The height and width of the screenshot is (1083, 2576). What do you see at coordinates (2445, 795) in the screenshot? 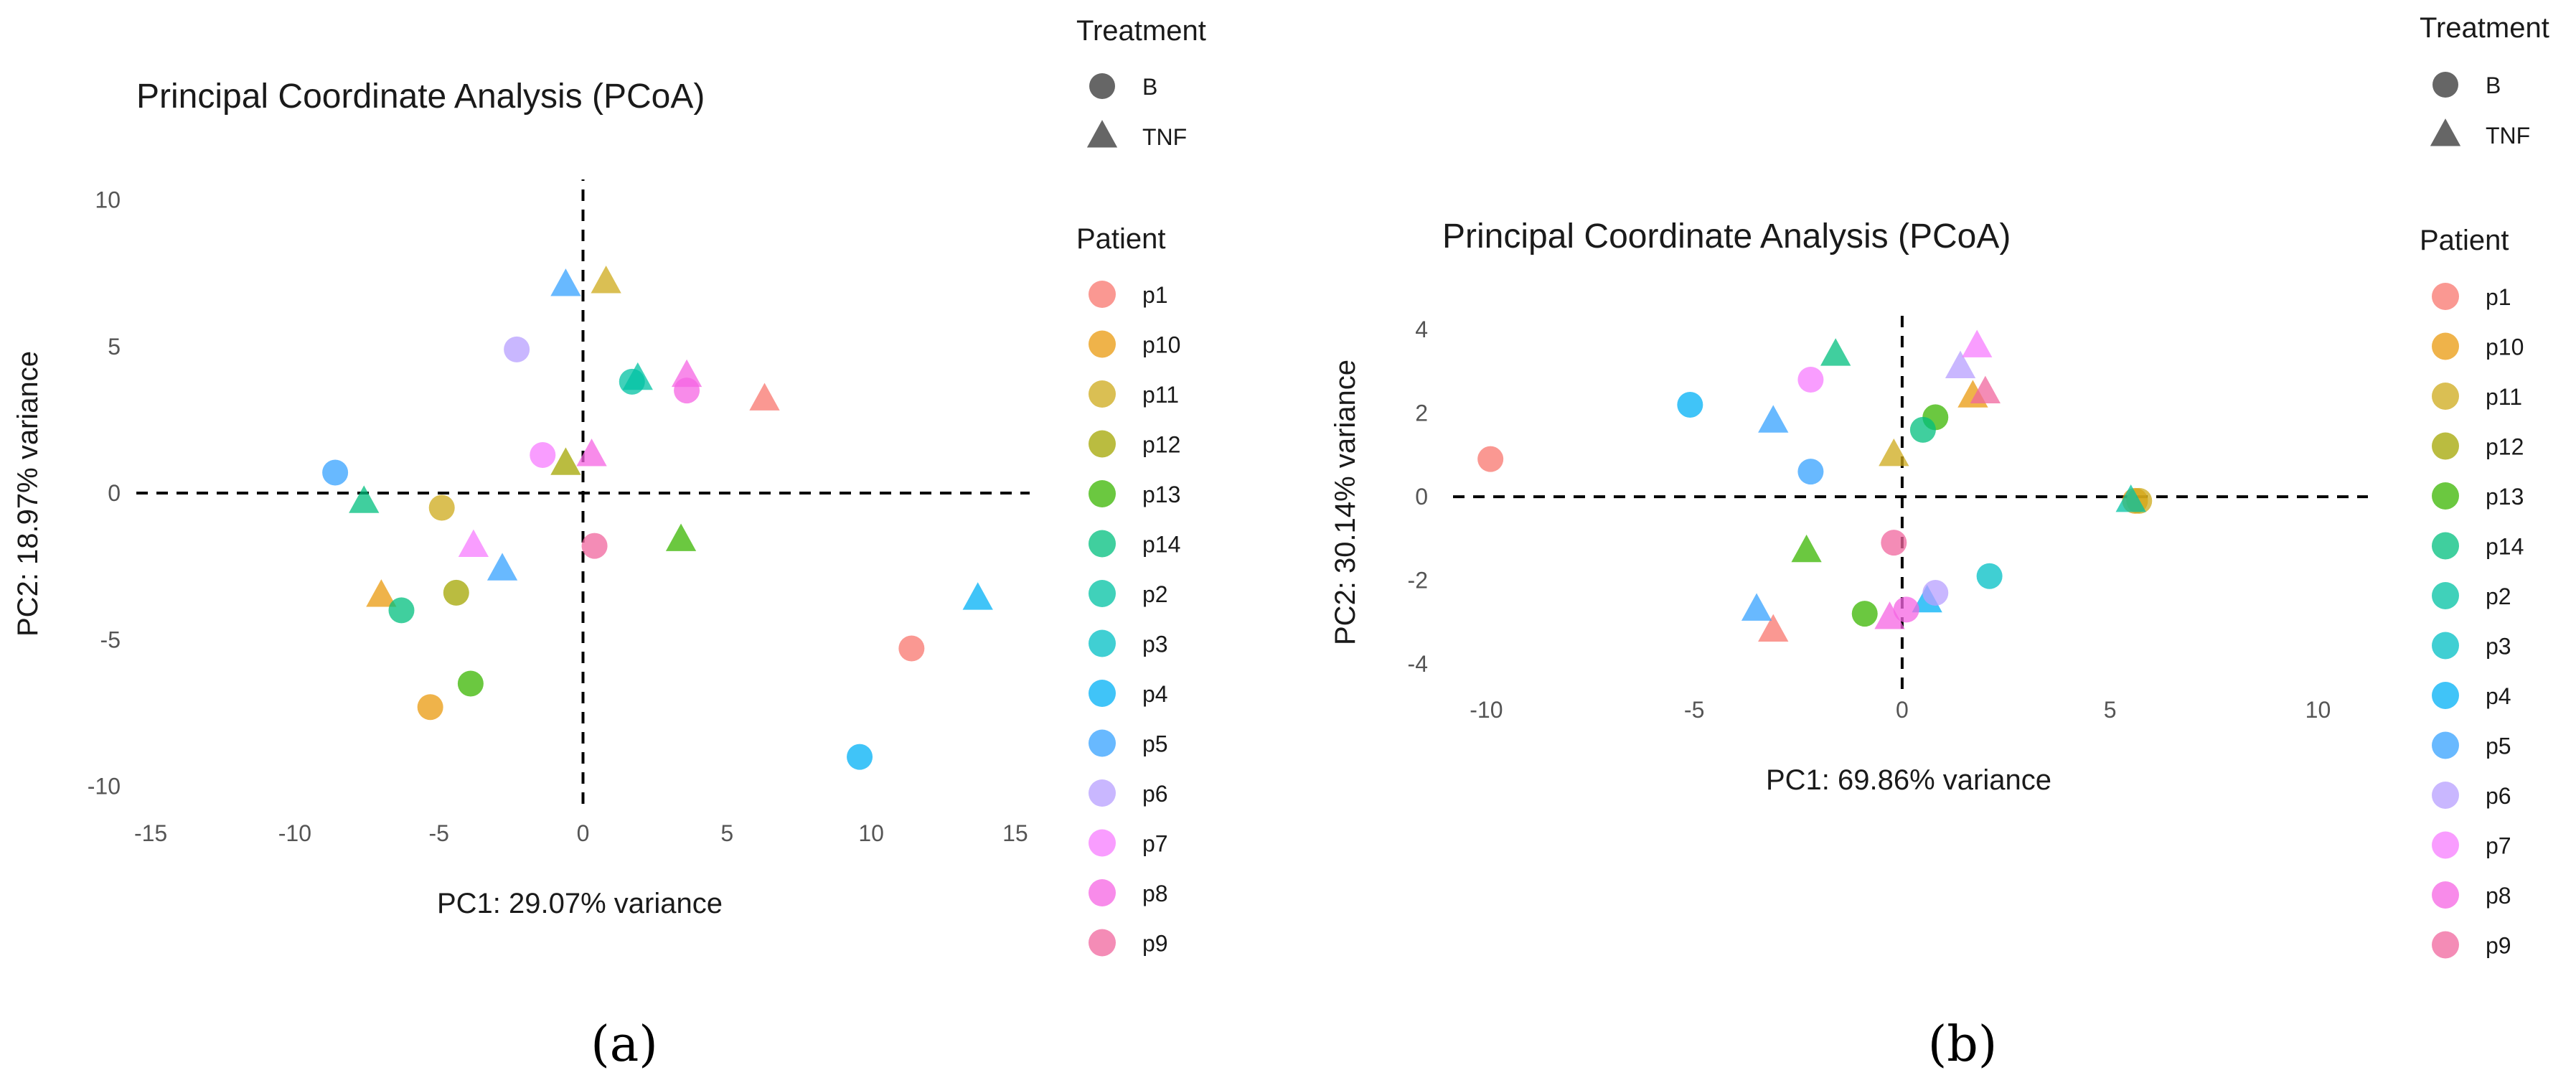
I see `legend-swatch-p6` at bounding box center [2445, 795].